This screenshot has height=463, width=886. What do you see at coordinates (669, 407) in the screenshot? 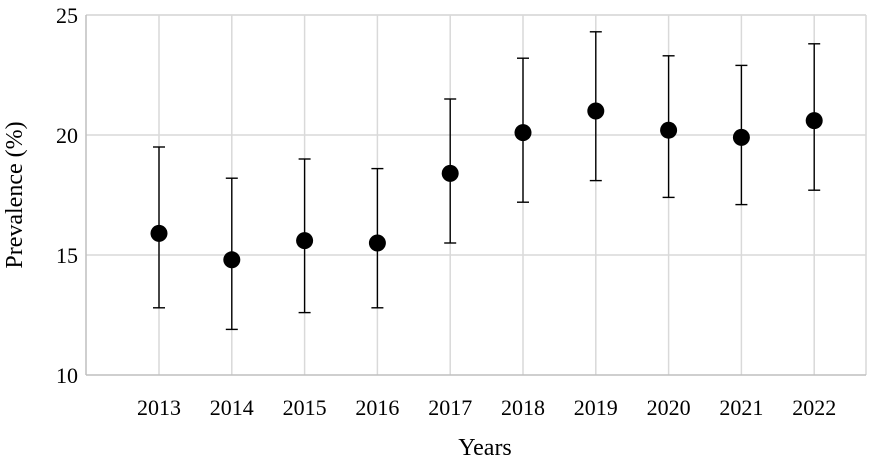
I see `x-tick-label: 2020` at bounding box center [669, 407].